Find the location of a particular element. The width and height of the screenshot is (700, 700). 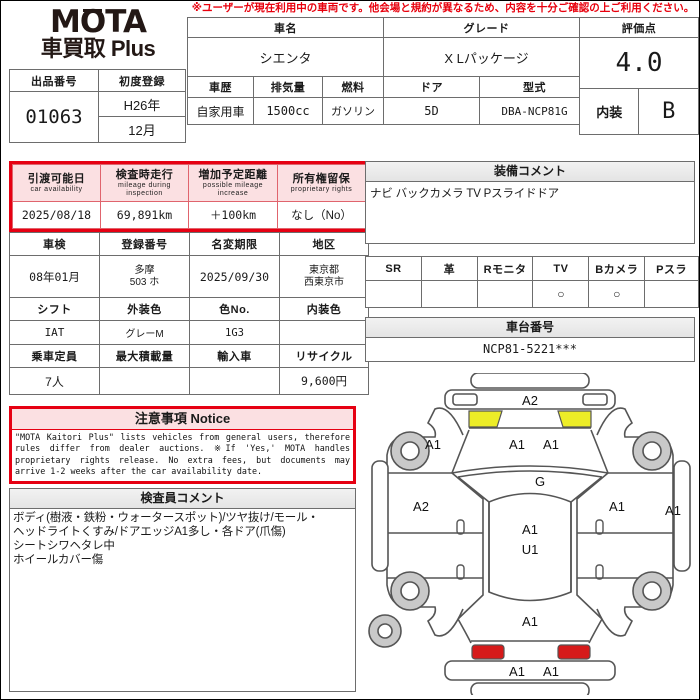

option-sr-label: SR is located at coordinates (393, 268).